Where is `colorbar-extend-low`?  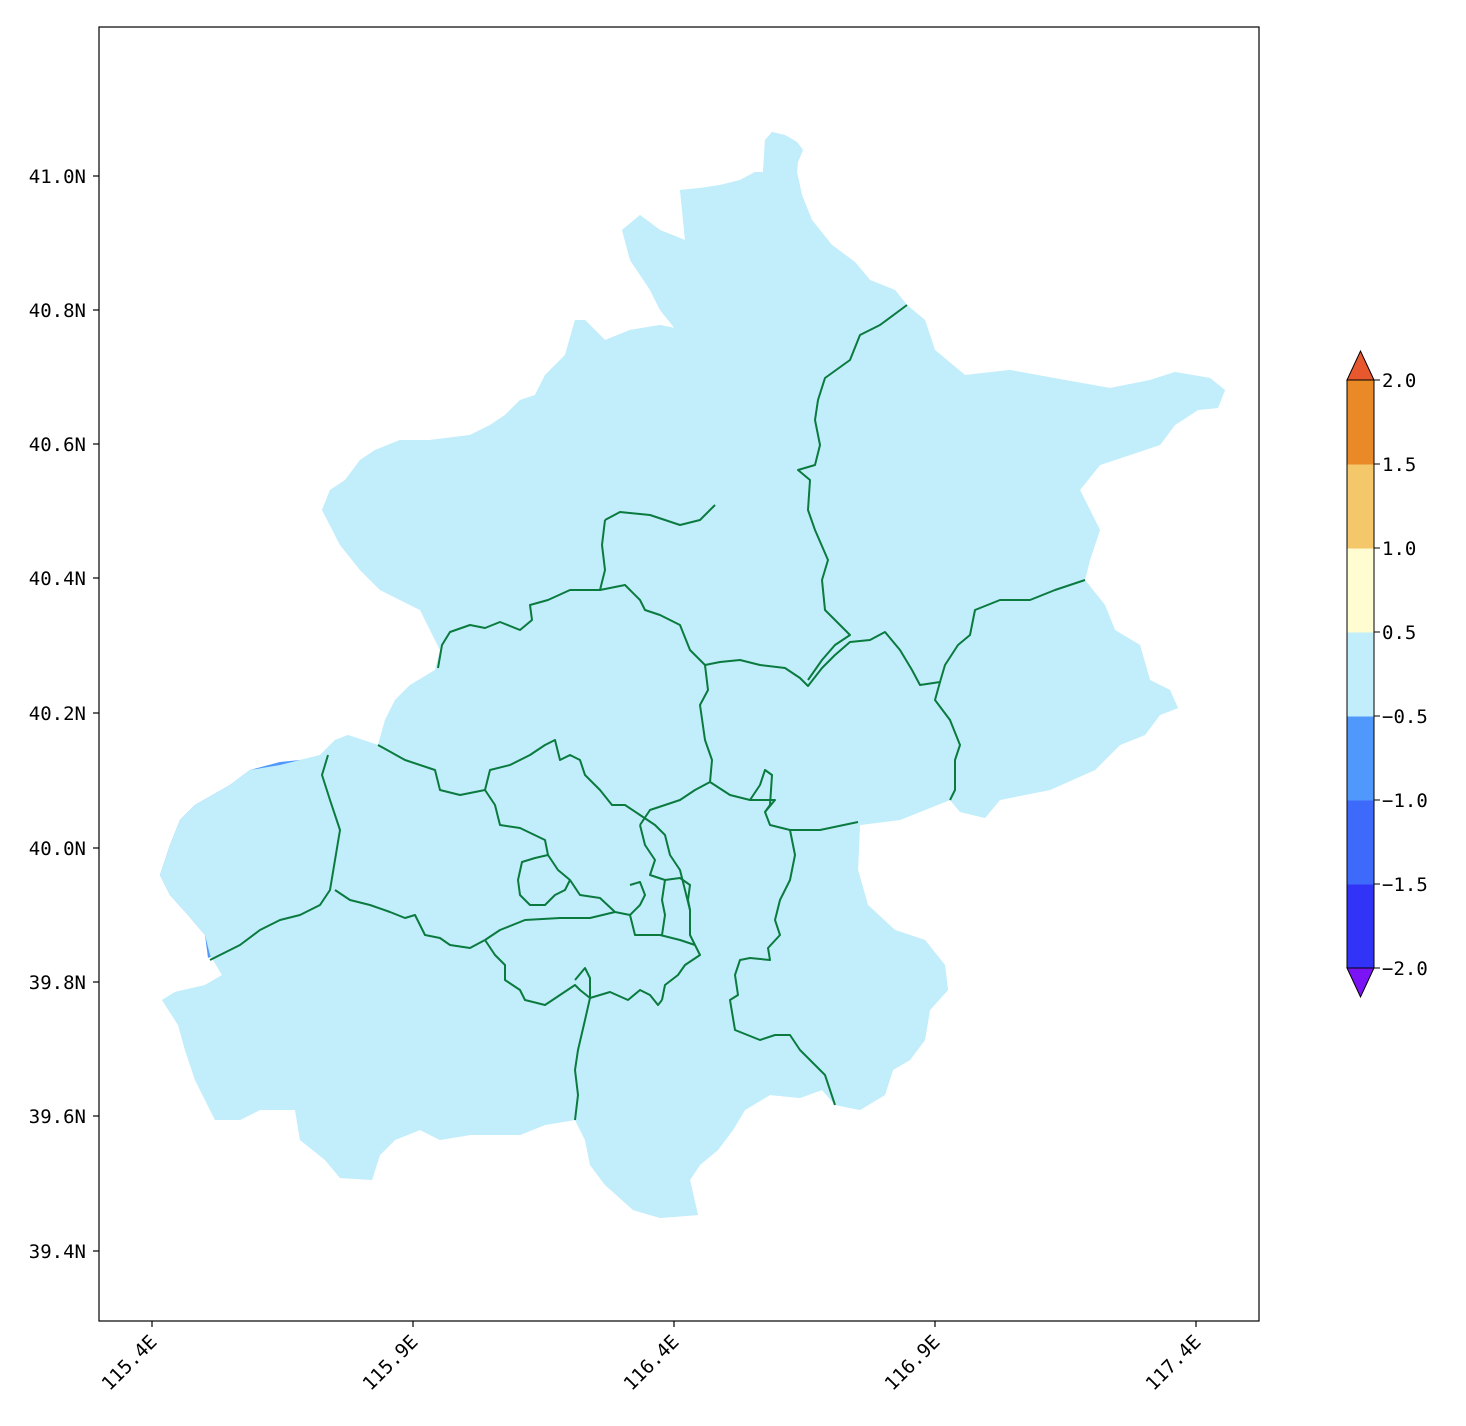
colorbar-extend-low is located at coordinates (1360, 983).